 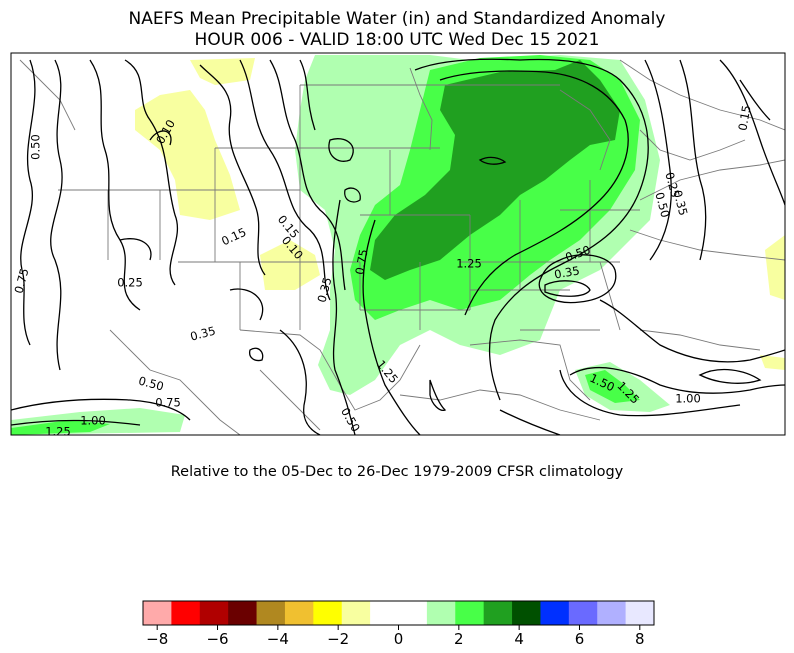 What do you see at coordinates (495, 170) in the screenshot?
I see `moist-anomaly-dark` at bounding box center [495, 170].